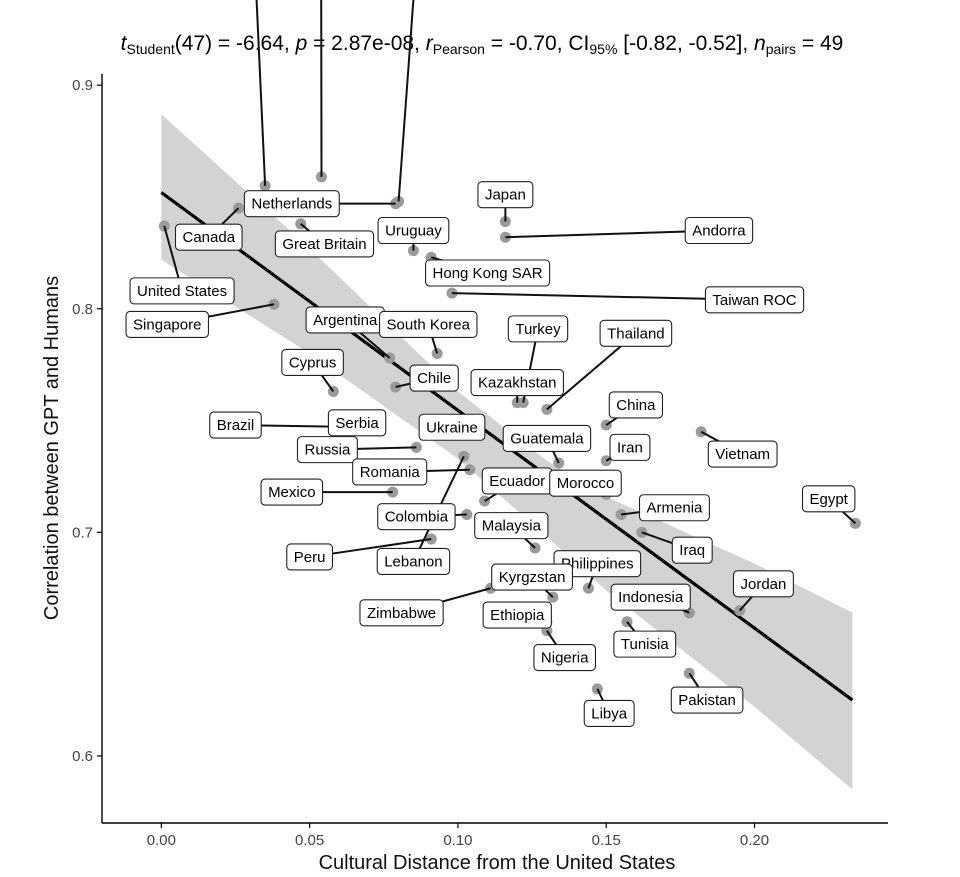  I want to click on point-label: China, so click(636, 405).